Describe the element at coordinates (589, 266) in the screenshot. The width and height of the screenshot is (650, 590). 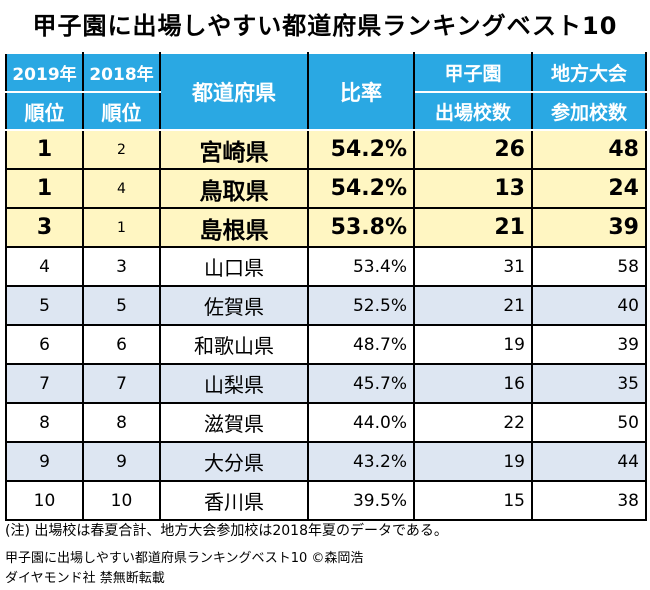
I see `regional-count: 58` at that location.